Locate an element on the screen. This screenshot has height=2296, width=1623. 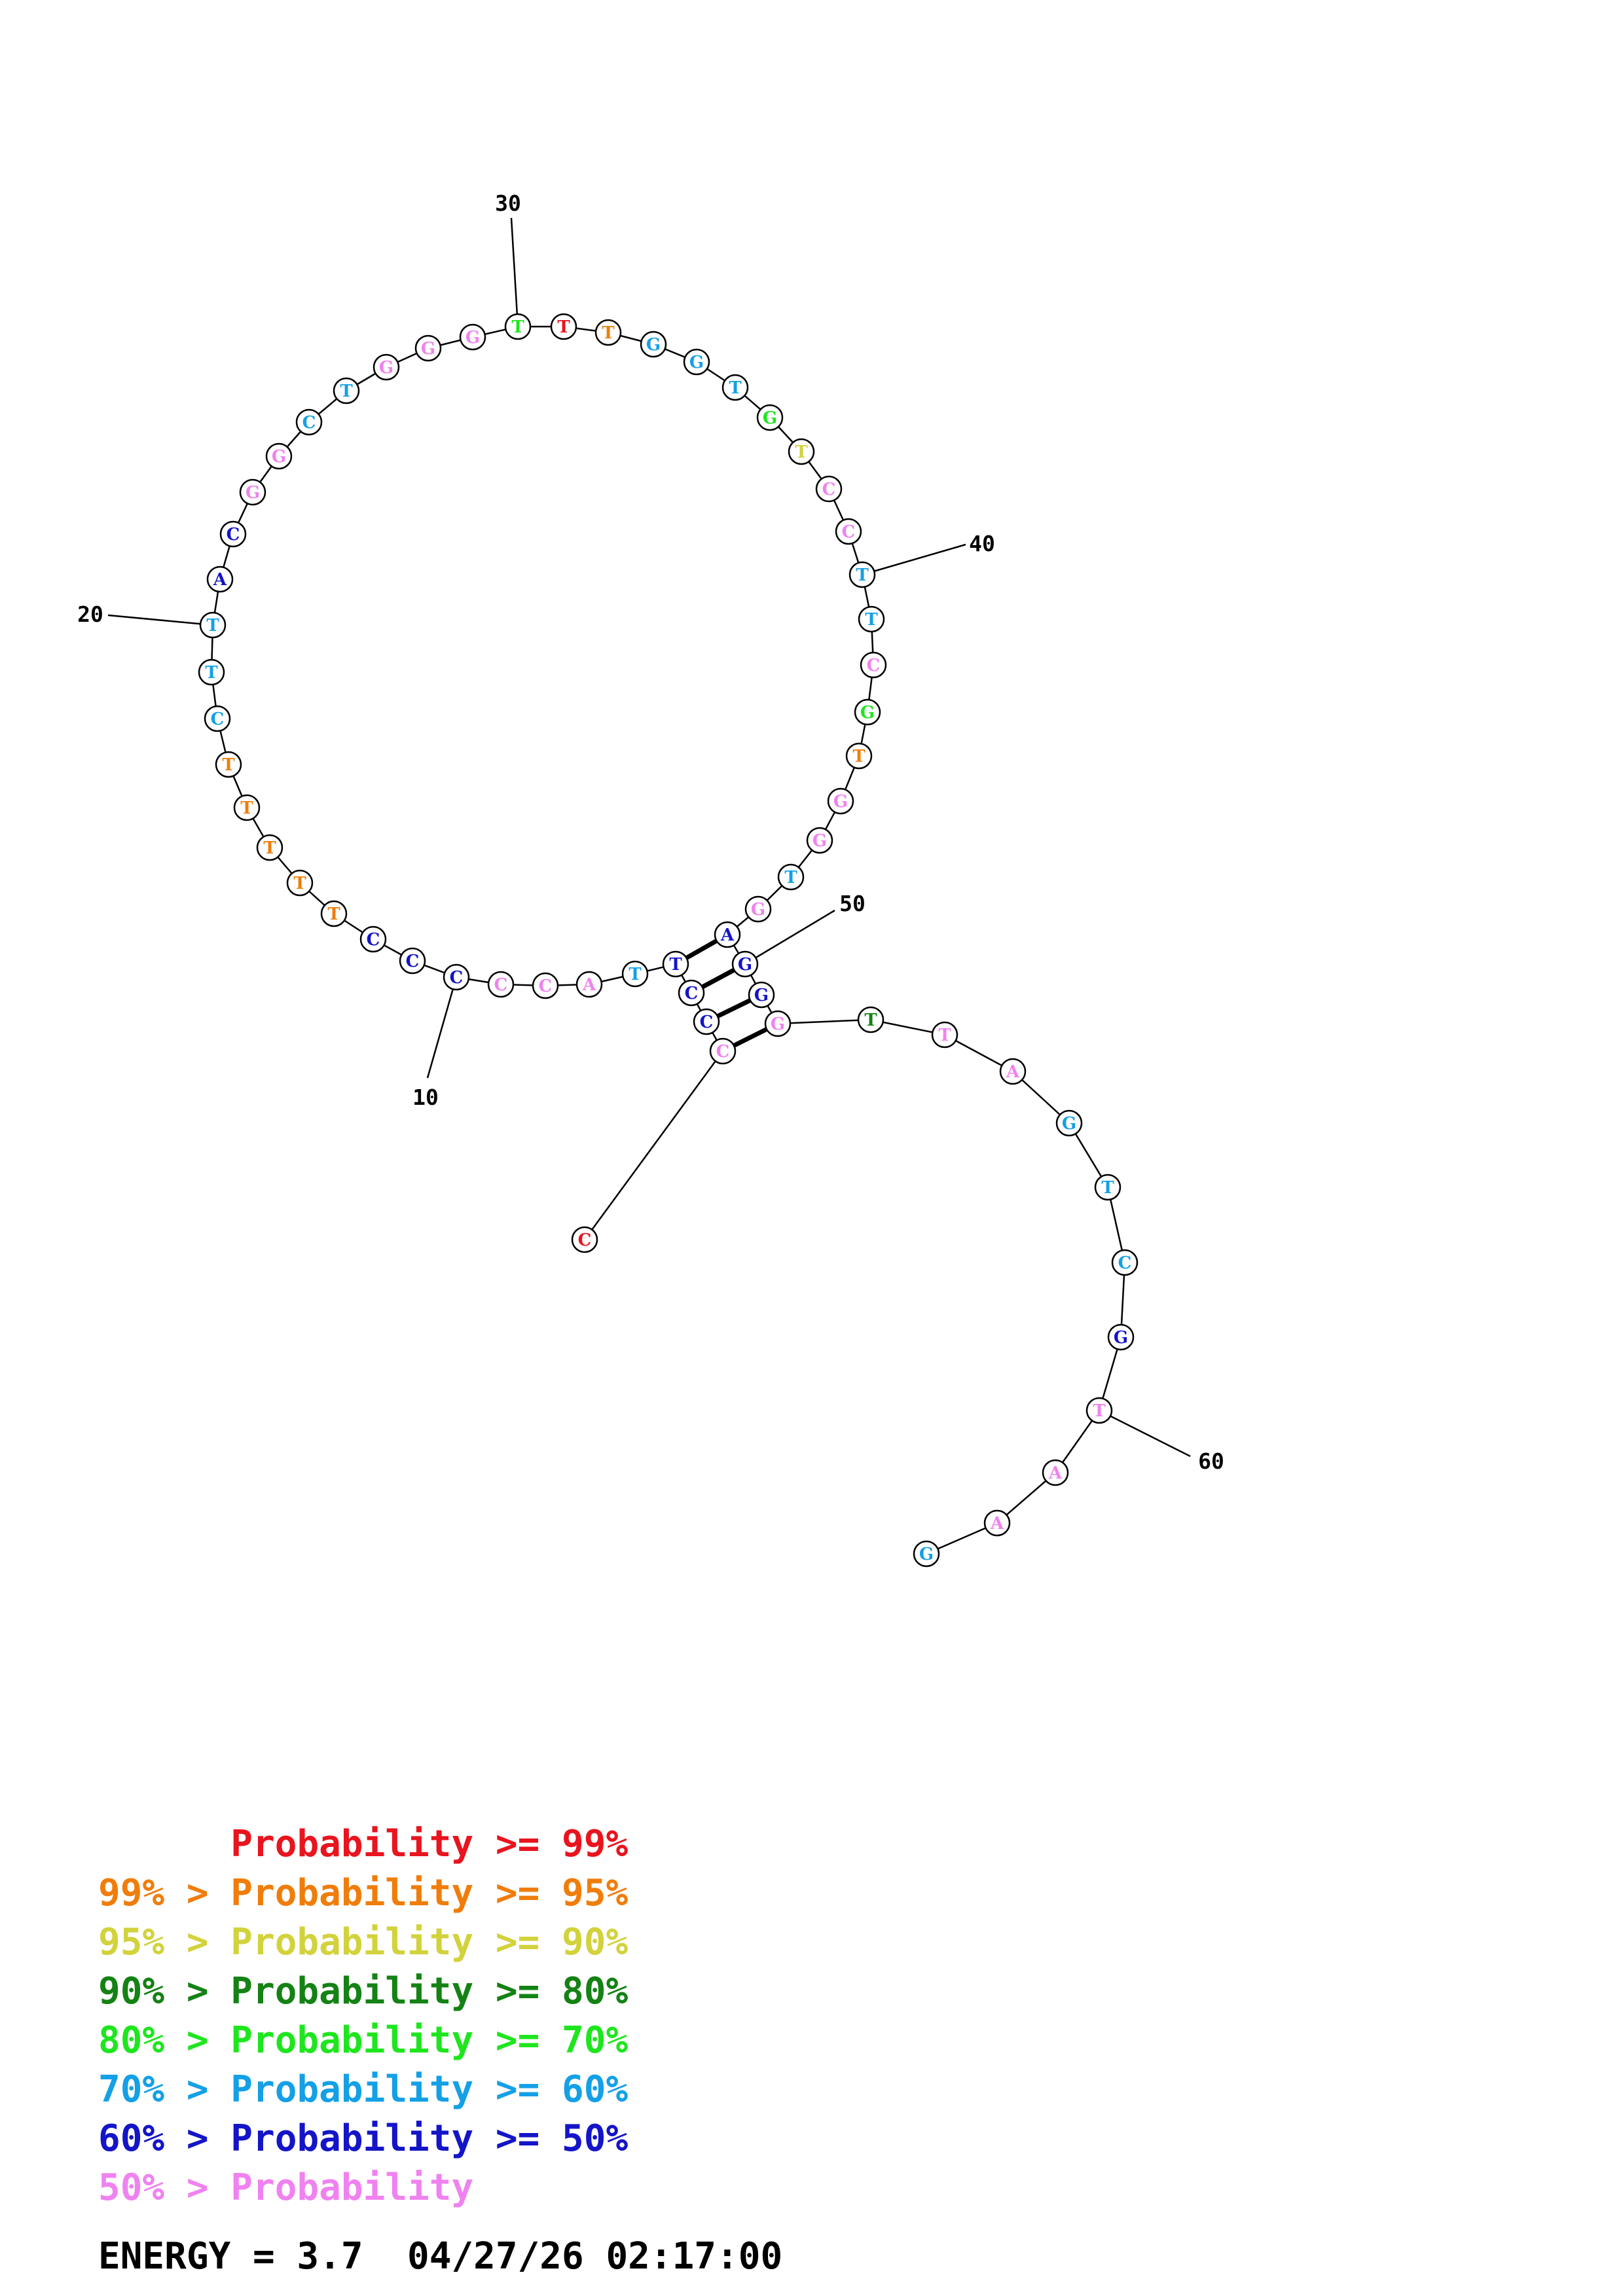
tick-label: 30 is located at coordinates (508, 203).